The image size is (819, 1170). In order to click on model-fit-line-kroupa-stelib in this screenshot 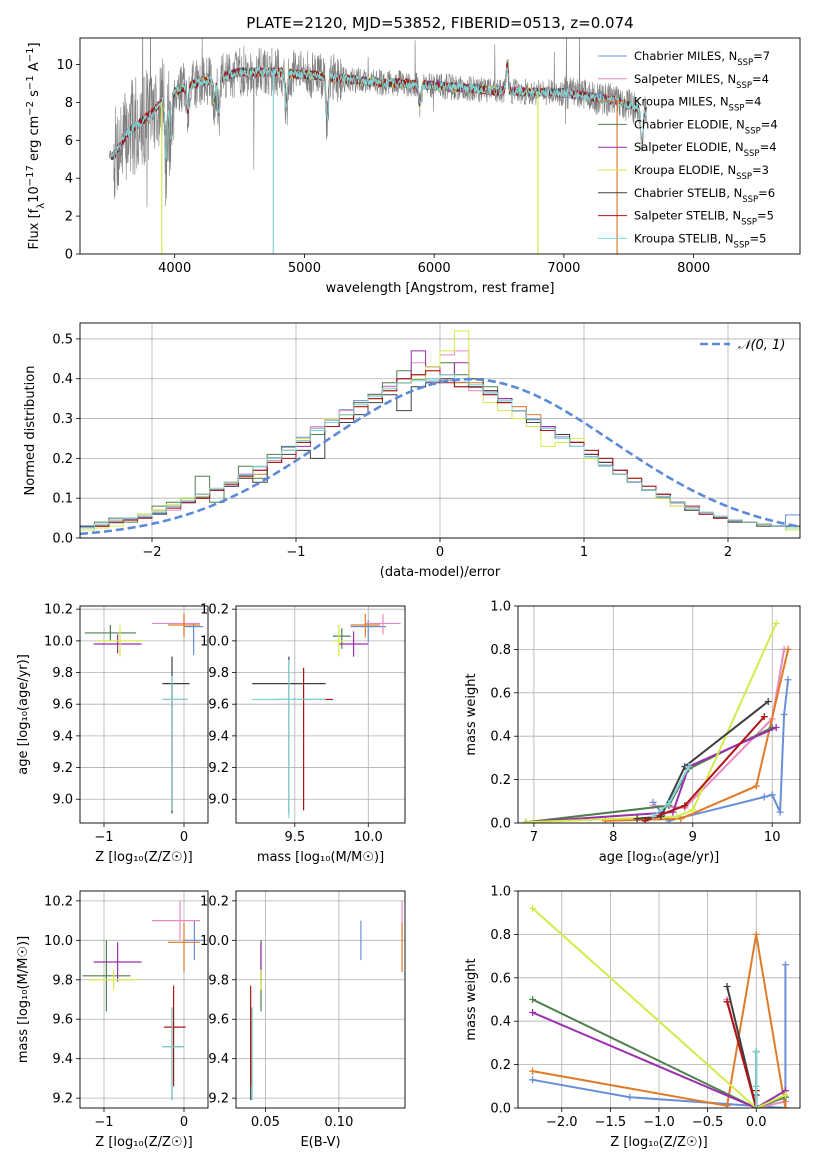, I will do `click(378, 113)`.